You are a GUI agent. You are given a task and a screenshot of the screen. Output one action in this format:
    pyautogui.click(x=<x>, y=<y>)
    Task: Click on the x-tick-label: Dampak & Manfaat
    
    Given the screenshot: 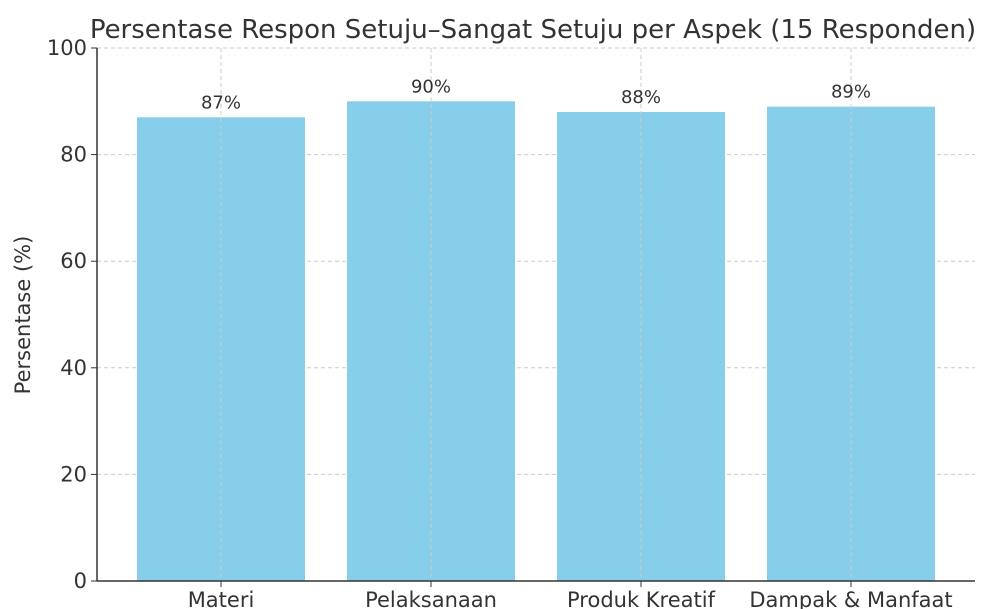 What is the action you would take?
    pyautogui.click(x=850, y=598)
    